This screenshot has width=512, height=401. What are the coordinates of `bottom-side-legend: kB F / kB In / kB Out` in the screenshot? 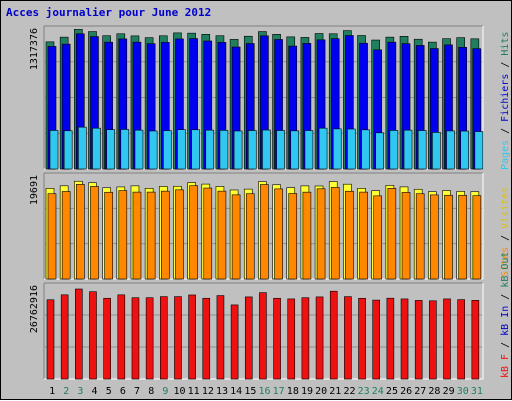 It's located at (505, 315).